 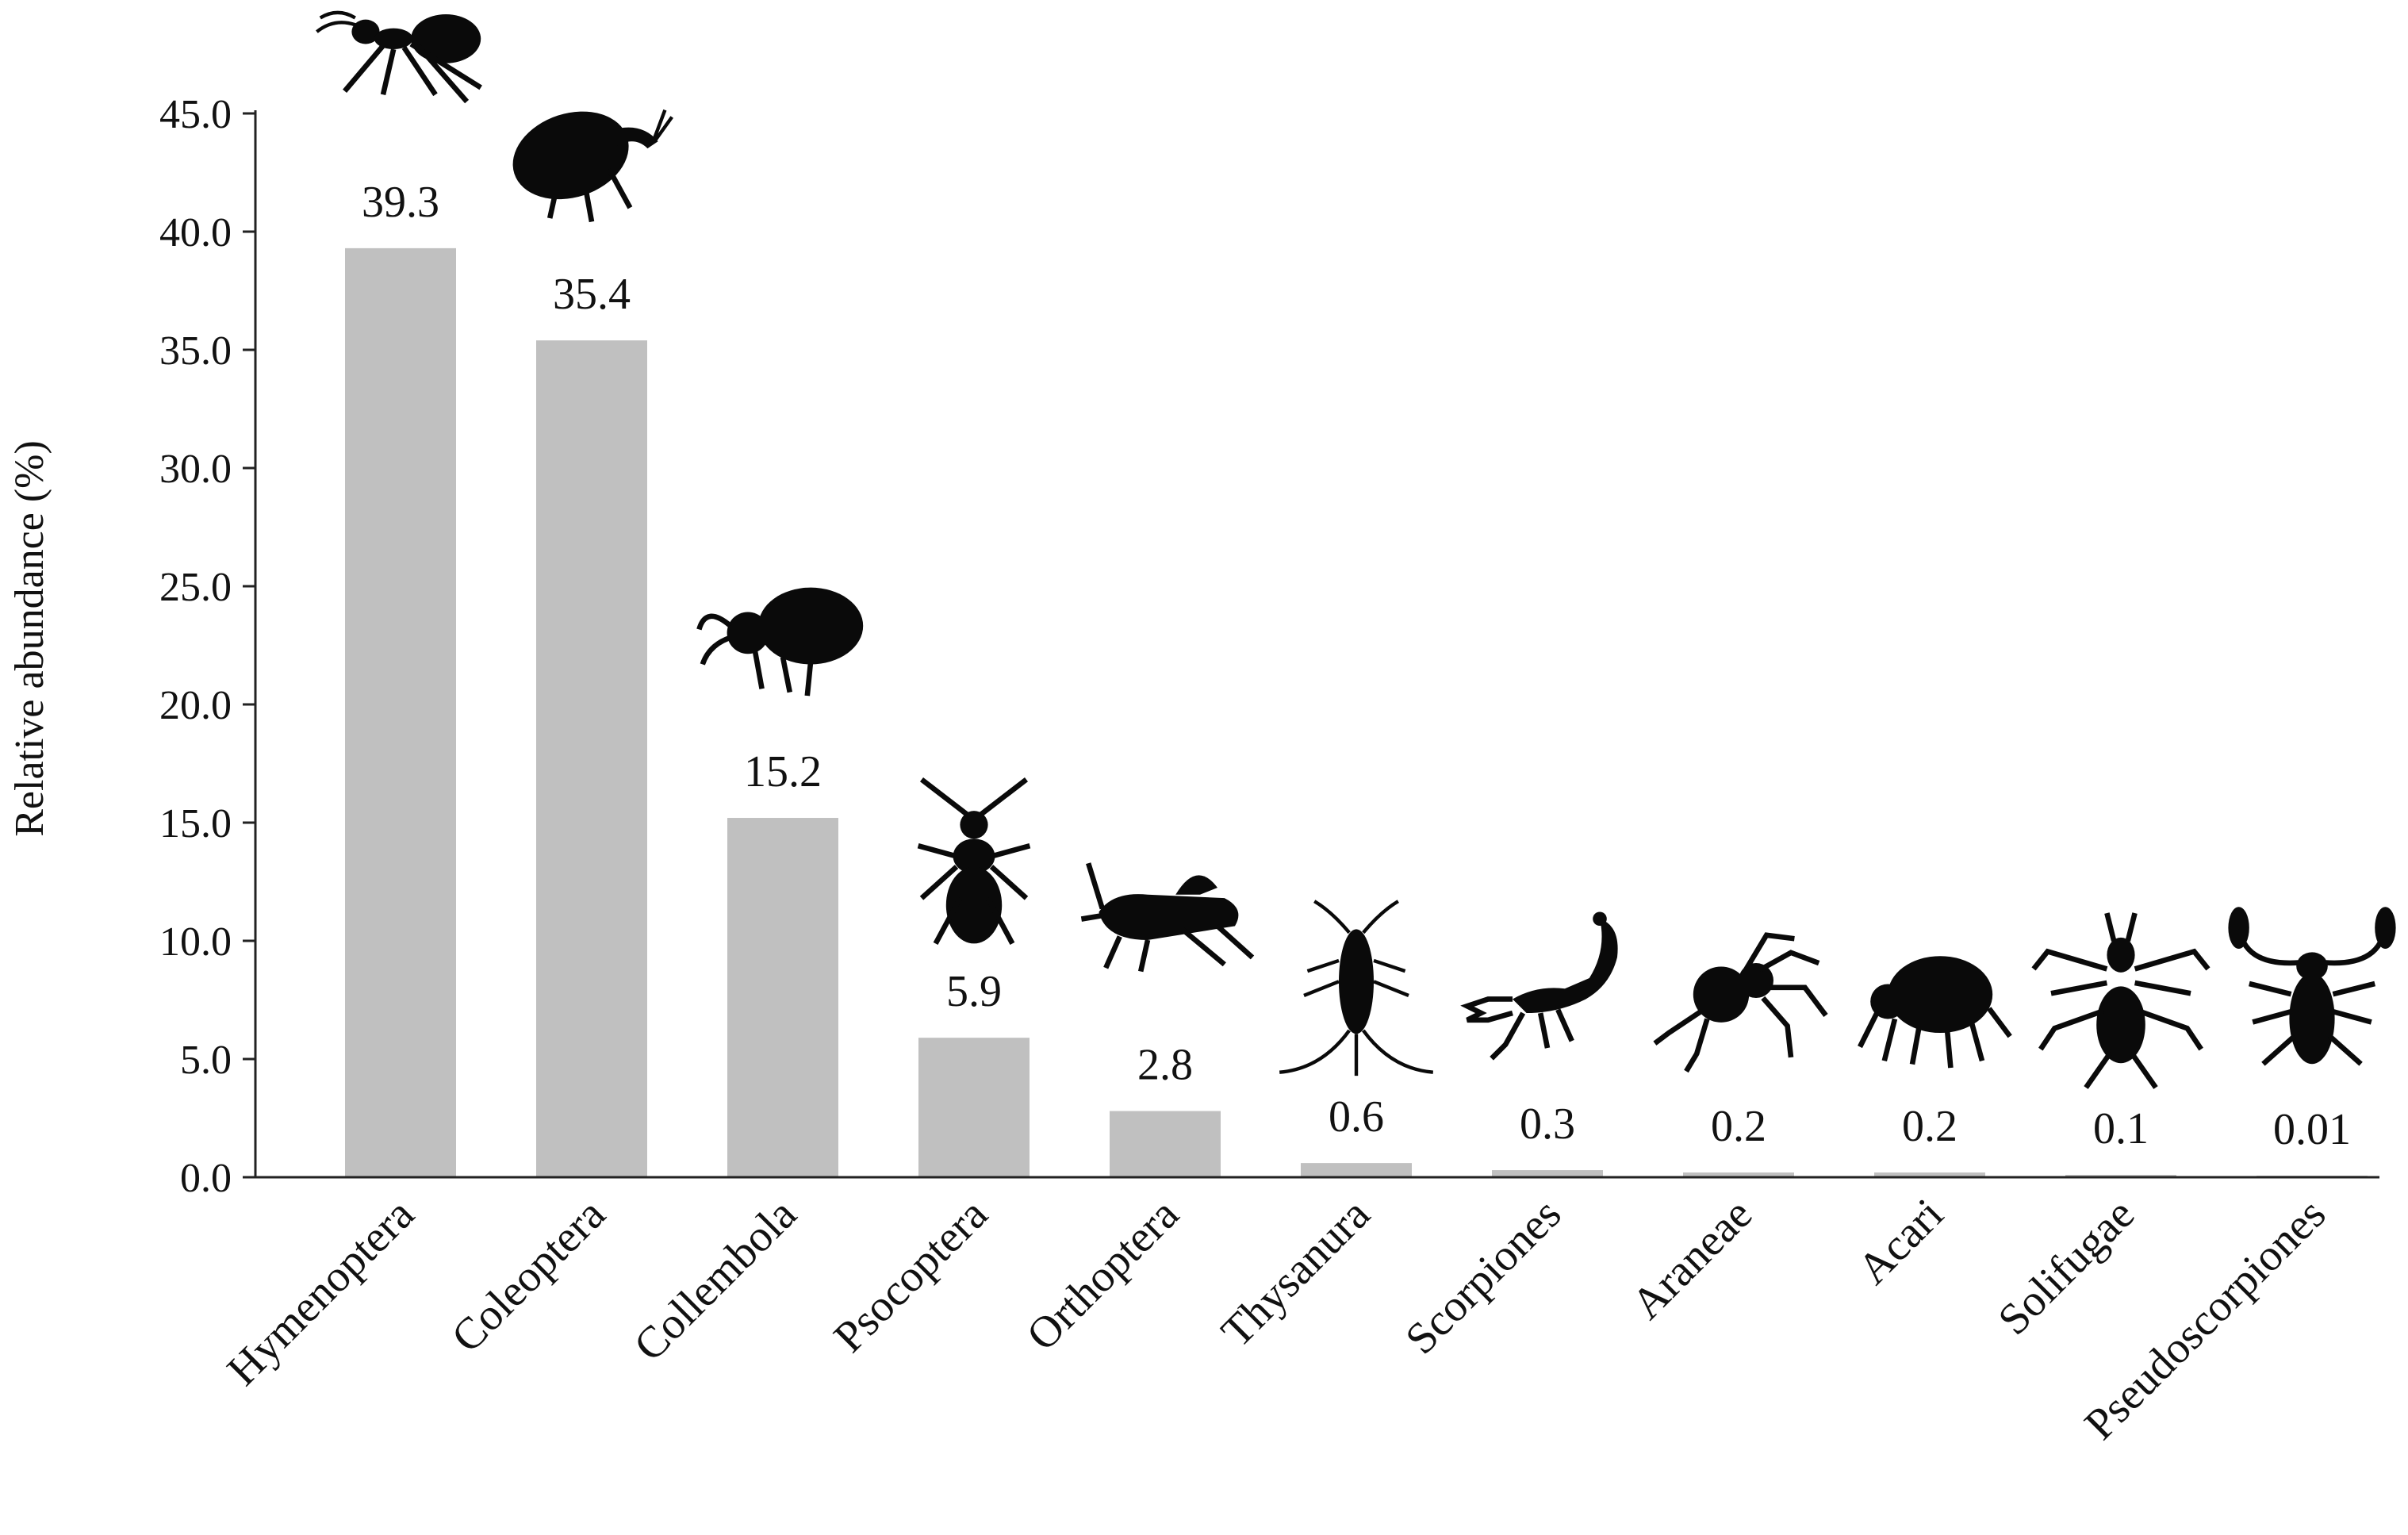 I want to click on y-tick-label: 40.0, so click(x=195, y=232).